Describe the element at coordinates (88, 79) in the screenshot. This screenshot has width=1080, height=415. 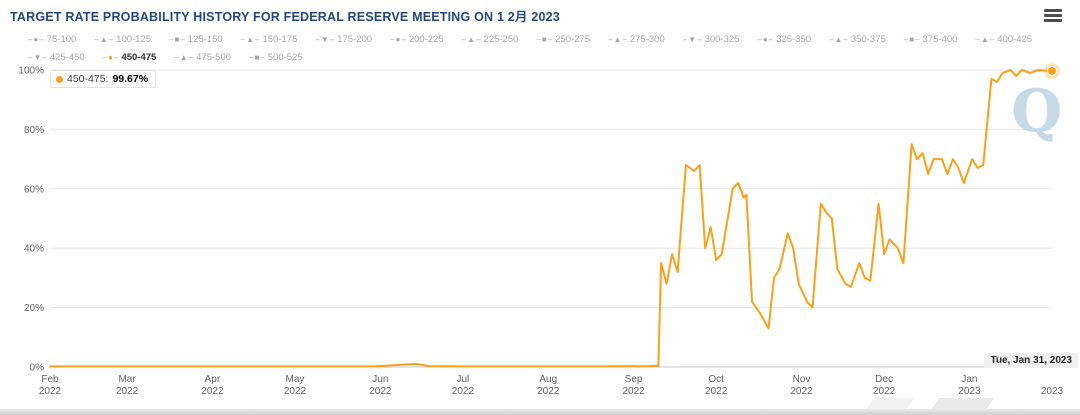
I see `tooltip-series-label: 450-475:` at that location.